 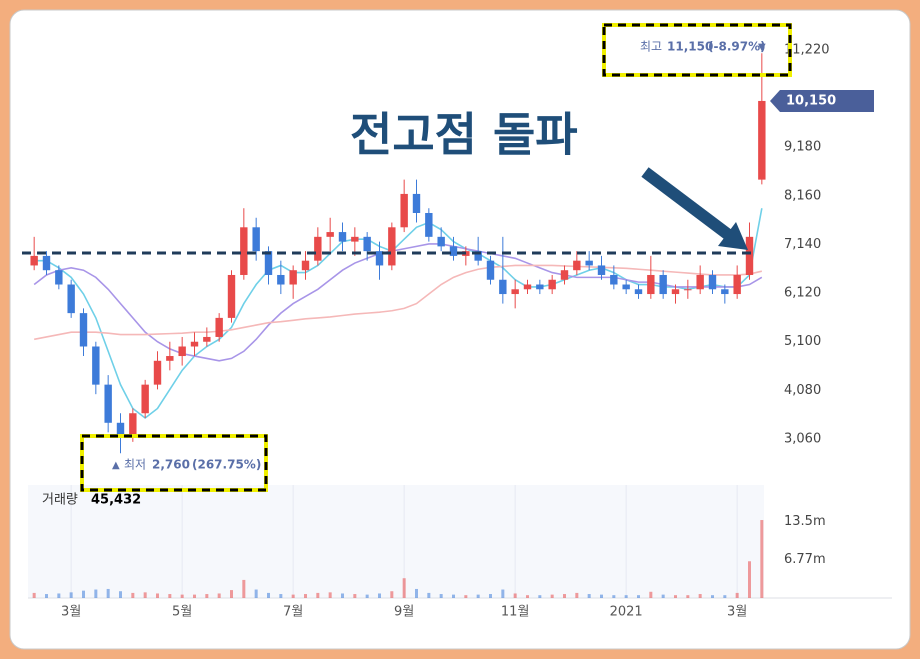 I want to click on y-tick-label: 8,160, so click(x=802, y=195).